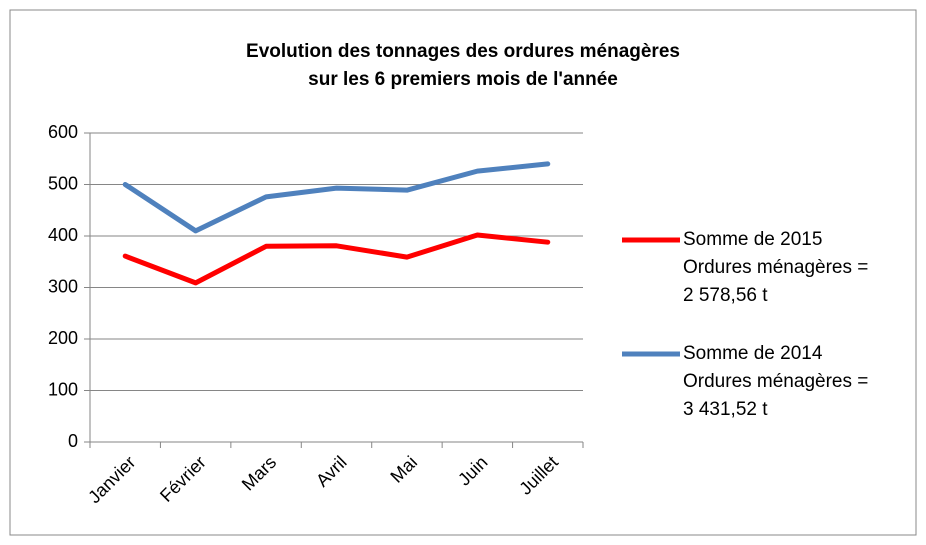 Image resolution: width=926 pixels, height=545 pixels. I want to click on y-tick-label: 0, so click(73, 441).